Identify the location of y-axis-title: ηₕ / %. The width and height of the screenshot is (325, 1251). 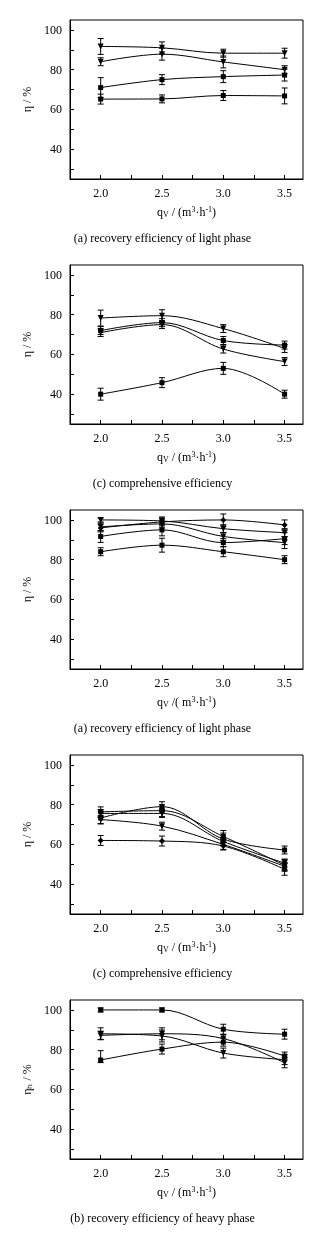
(27, 1079).